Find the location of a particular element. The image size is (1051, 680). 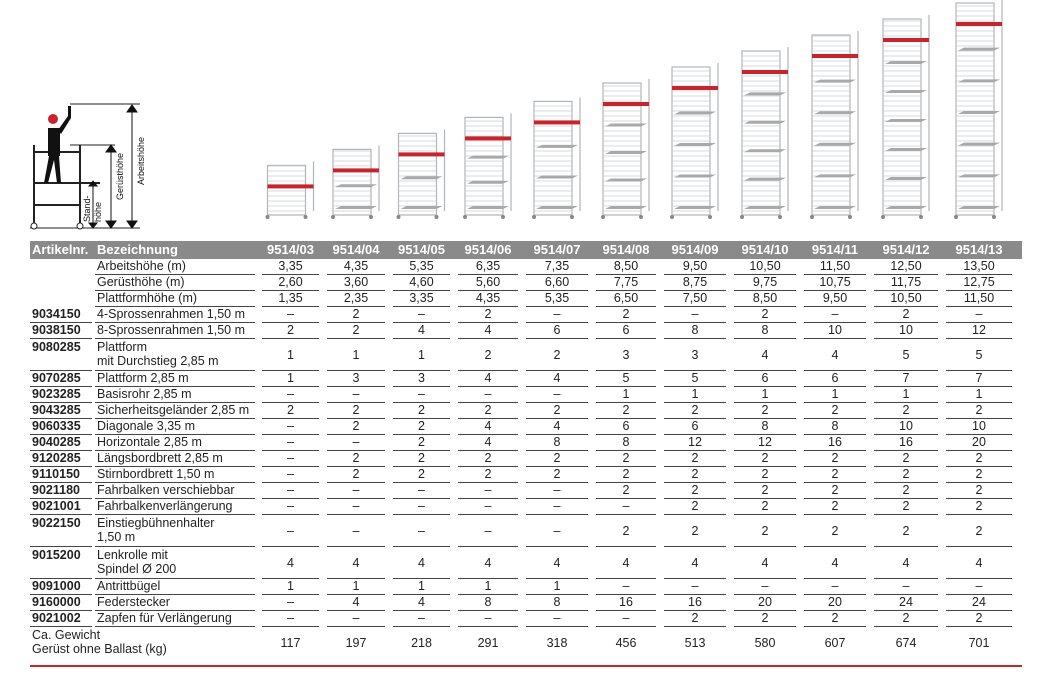

table-row: 9160000 Federstecker – 4 4 8 8 16 16 20 20 24 24 is located at coordinates (526, 603).